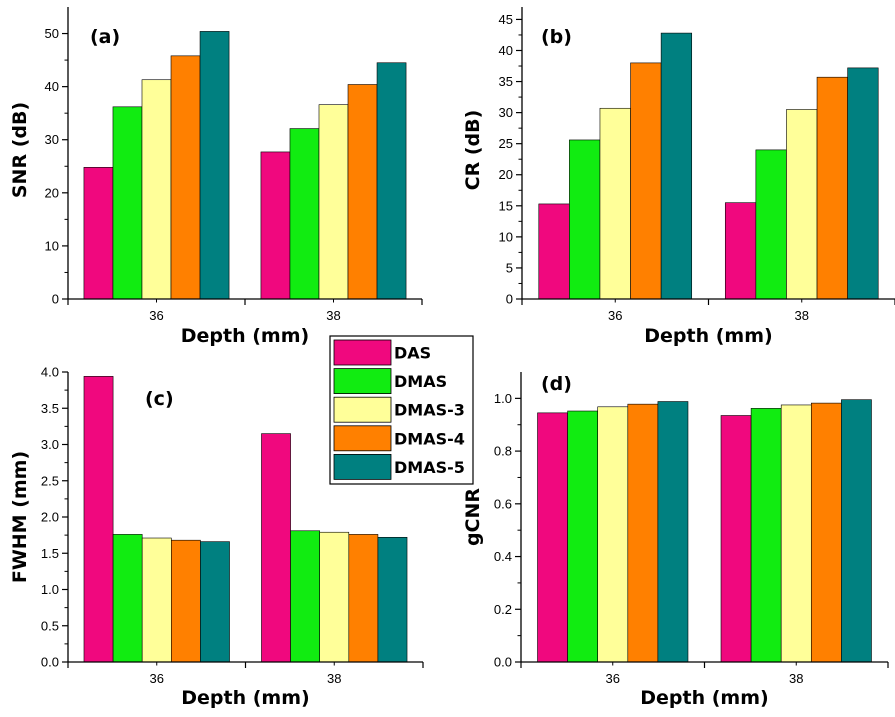 This screenshot has height=717, width=895. What do you see at coordinates (245, 698) in the screenshot?
I see `x-axis-title-c: Depth (mm)` at bounding box center [245, 698].